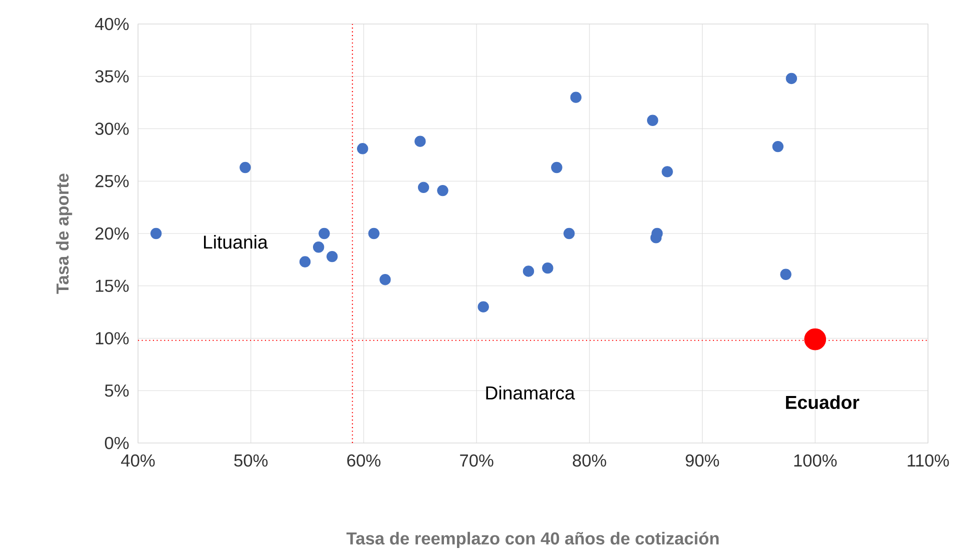 Image resolution: width=953 pixels, height=558 pixels. Describe the element at coordinates (815, 460) in the screenshot. I see `x-tick-label: 100%` at that location.